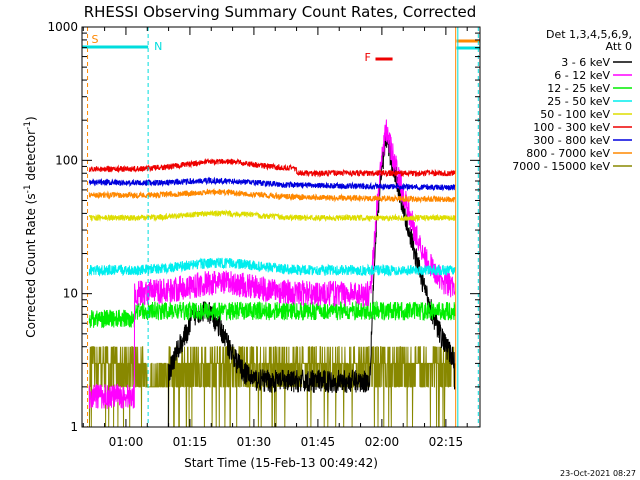 The width and height of the screenshot is (640, 480). What do you see at coordinates (382, 442) in the screenshot?
I see `x-tick-label: 02:00` at bounding box center [382, 442].